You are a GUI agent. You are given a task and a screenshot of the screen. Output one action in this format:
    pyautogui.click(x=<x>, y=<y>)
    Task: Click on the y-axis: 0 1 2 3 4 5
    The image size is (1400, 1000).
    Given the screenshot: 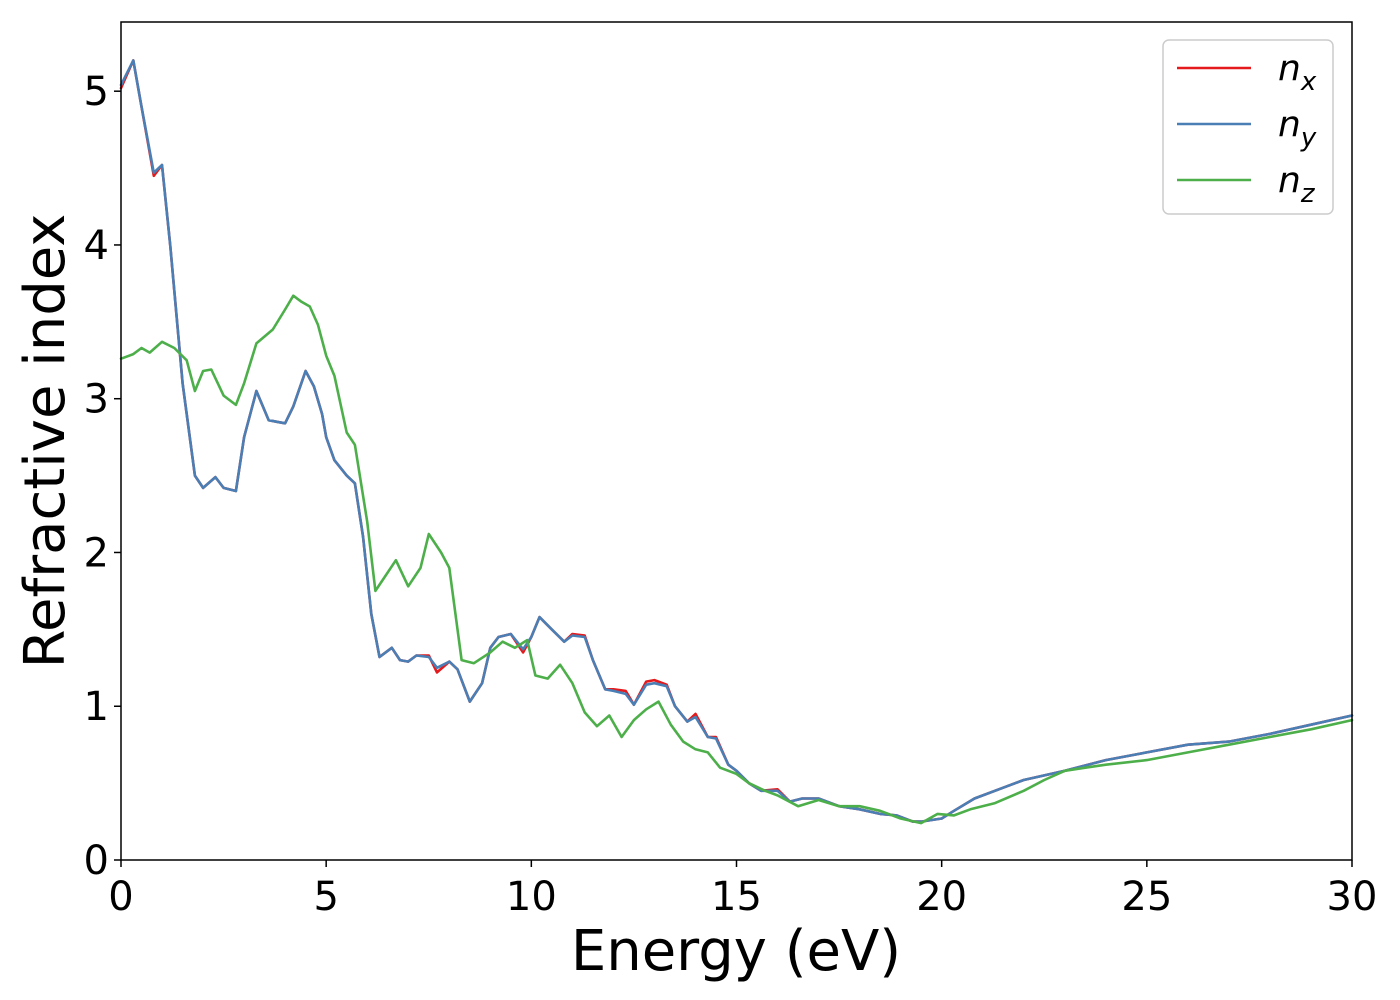 What is the action you would take?
    pyautogui.click(x=102, y=476)
    